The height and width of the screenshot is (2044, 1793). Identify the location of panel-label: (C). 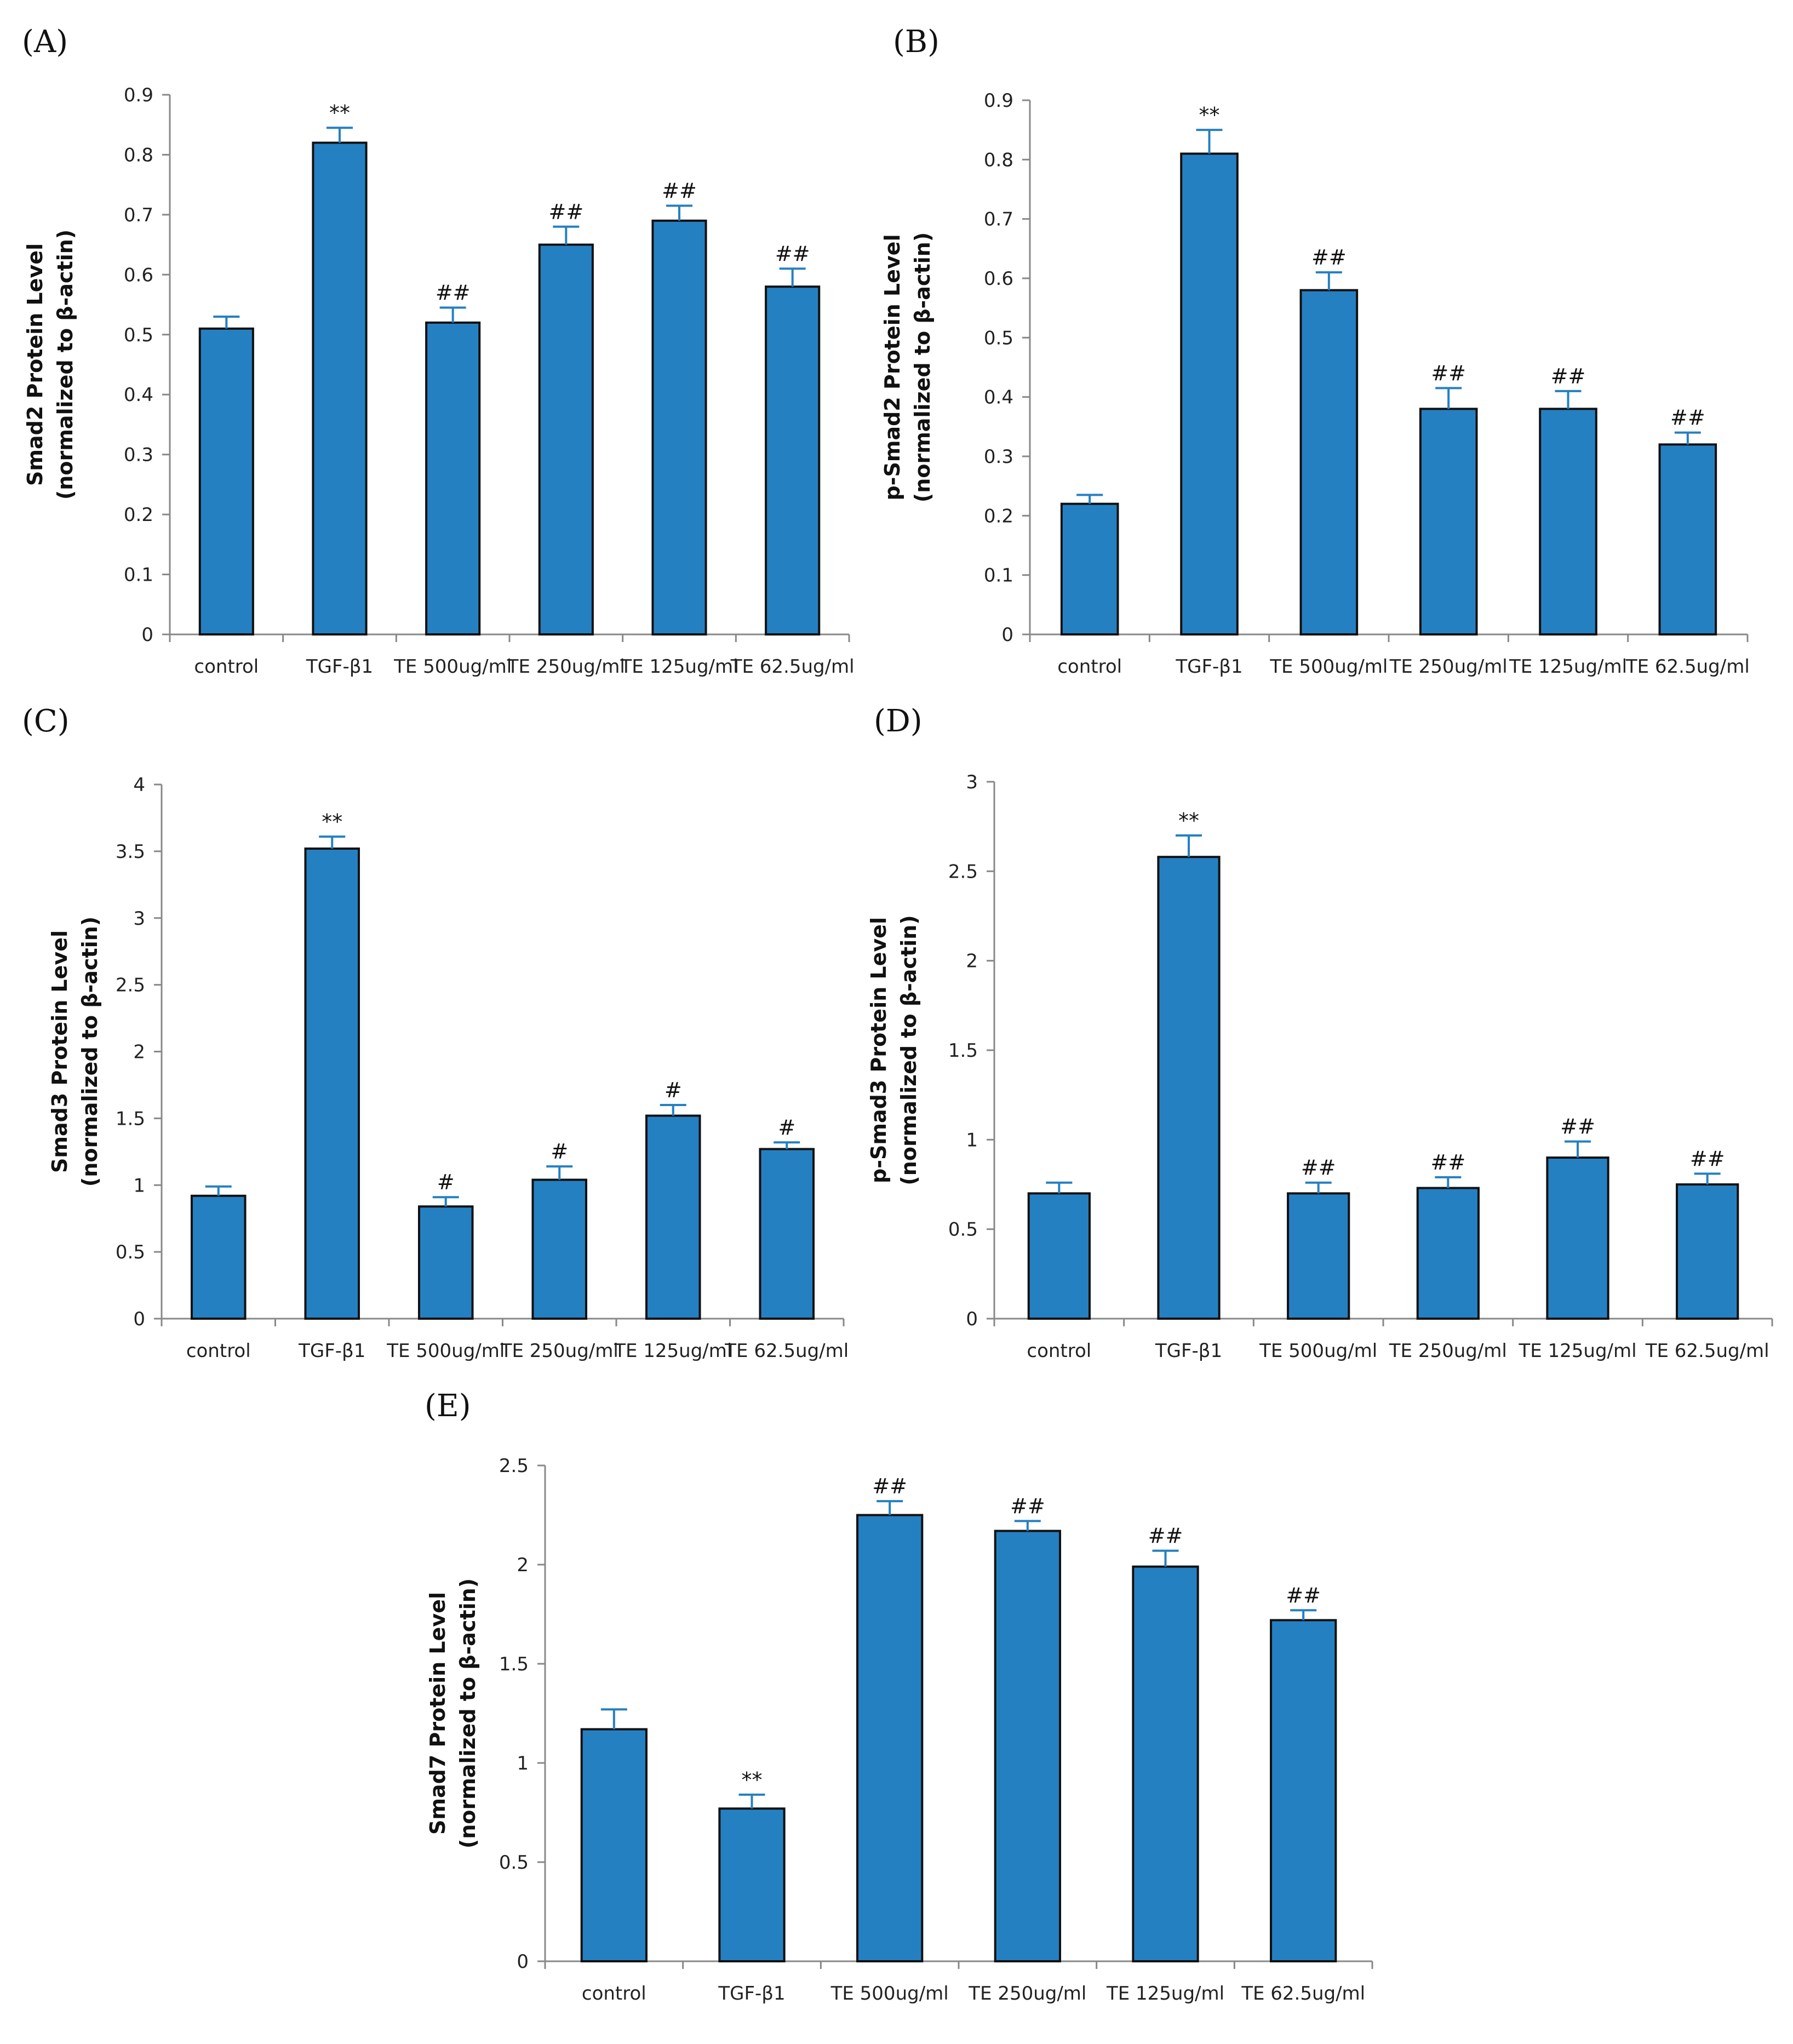
(46, 721).